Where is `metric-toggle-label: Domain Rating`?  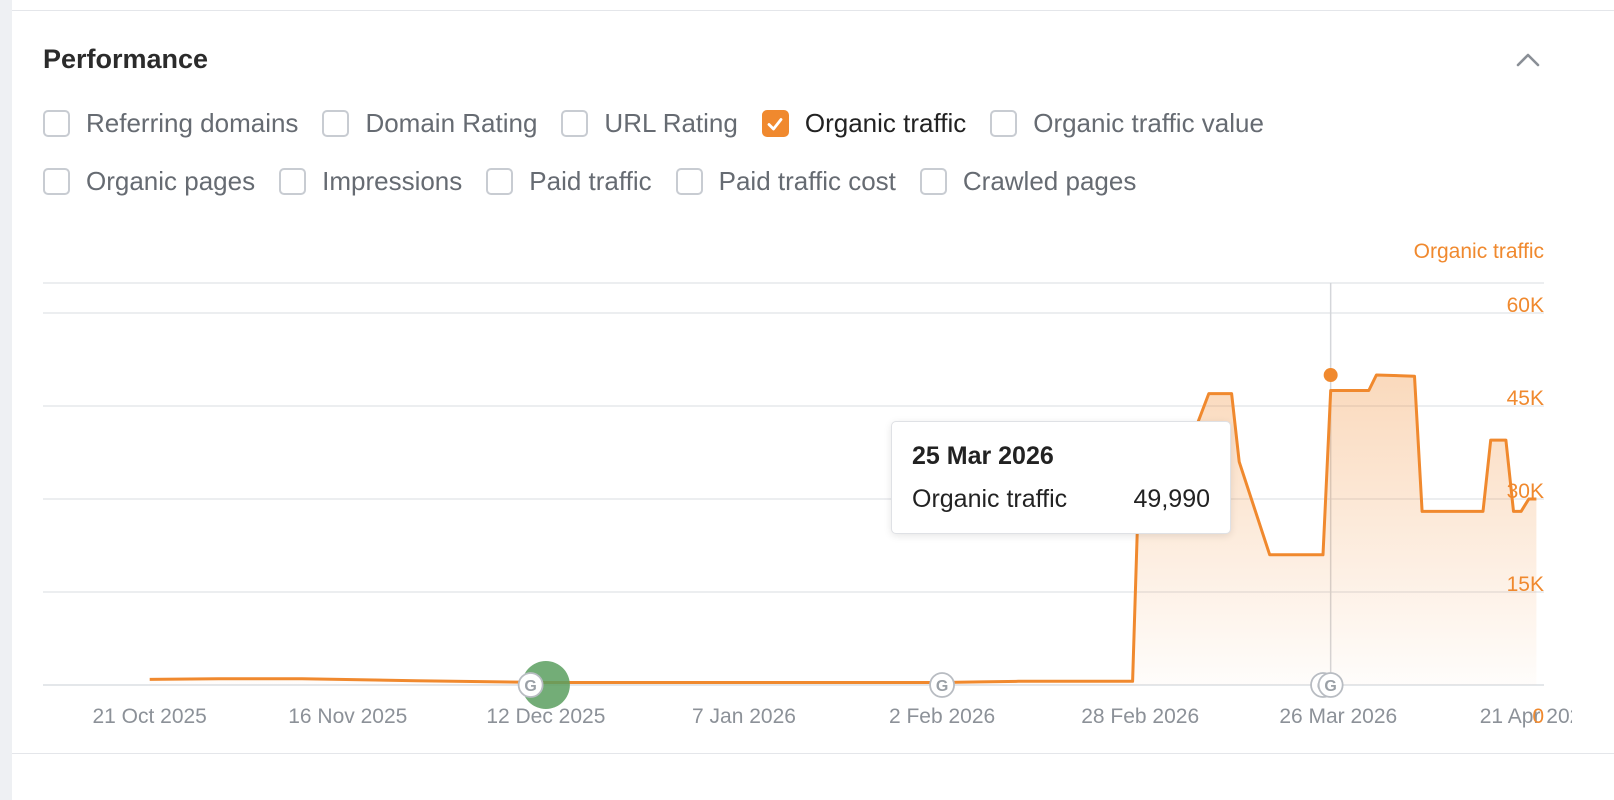 metric-toggle-label: Domain Rating is located at coordinates (451, 123).